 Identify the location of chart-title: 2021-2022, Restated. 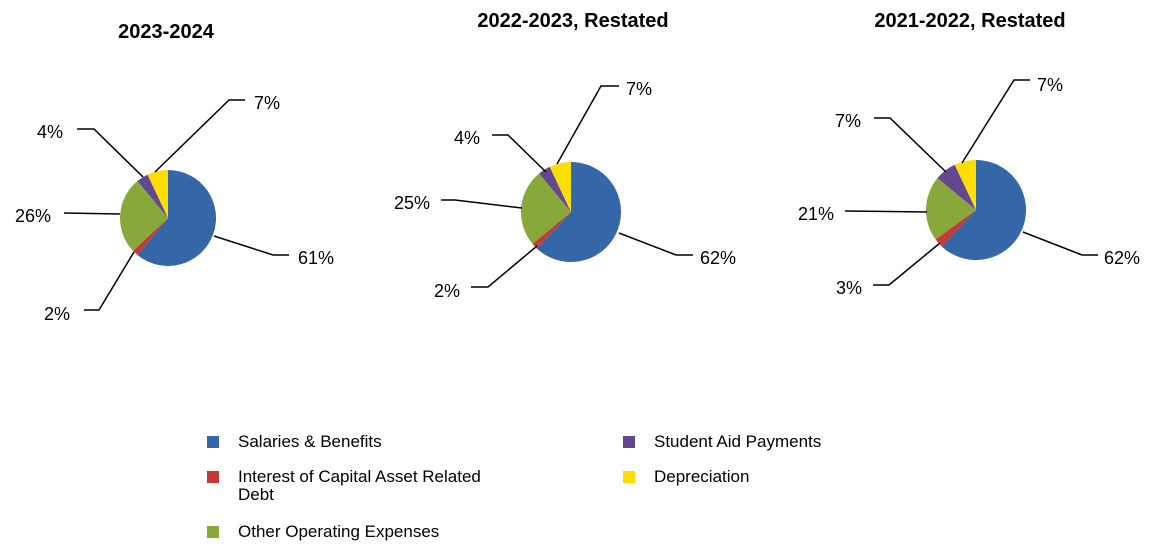
(969, 21).